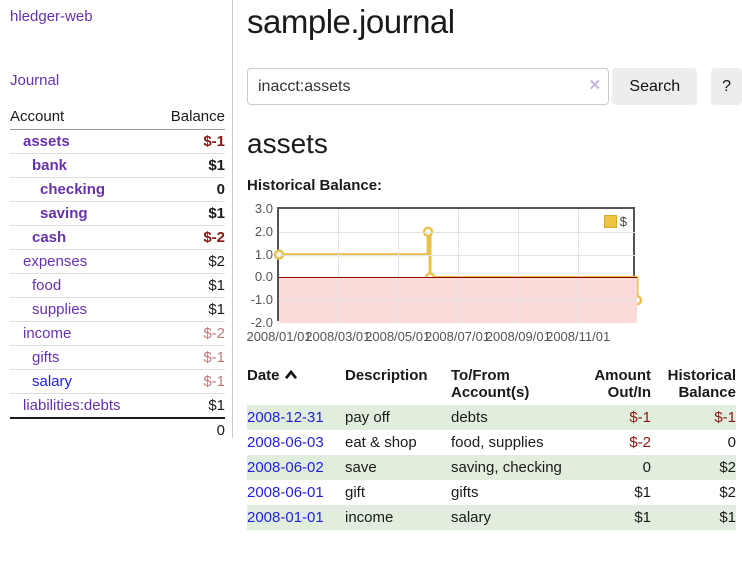 This screenshot has height=582, width=742. I want to click on account-link: bank, so click(50, 165).